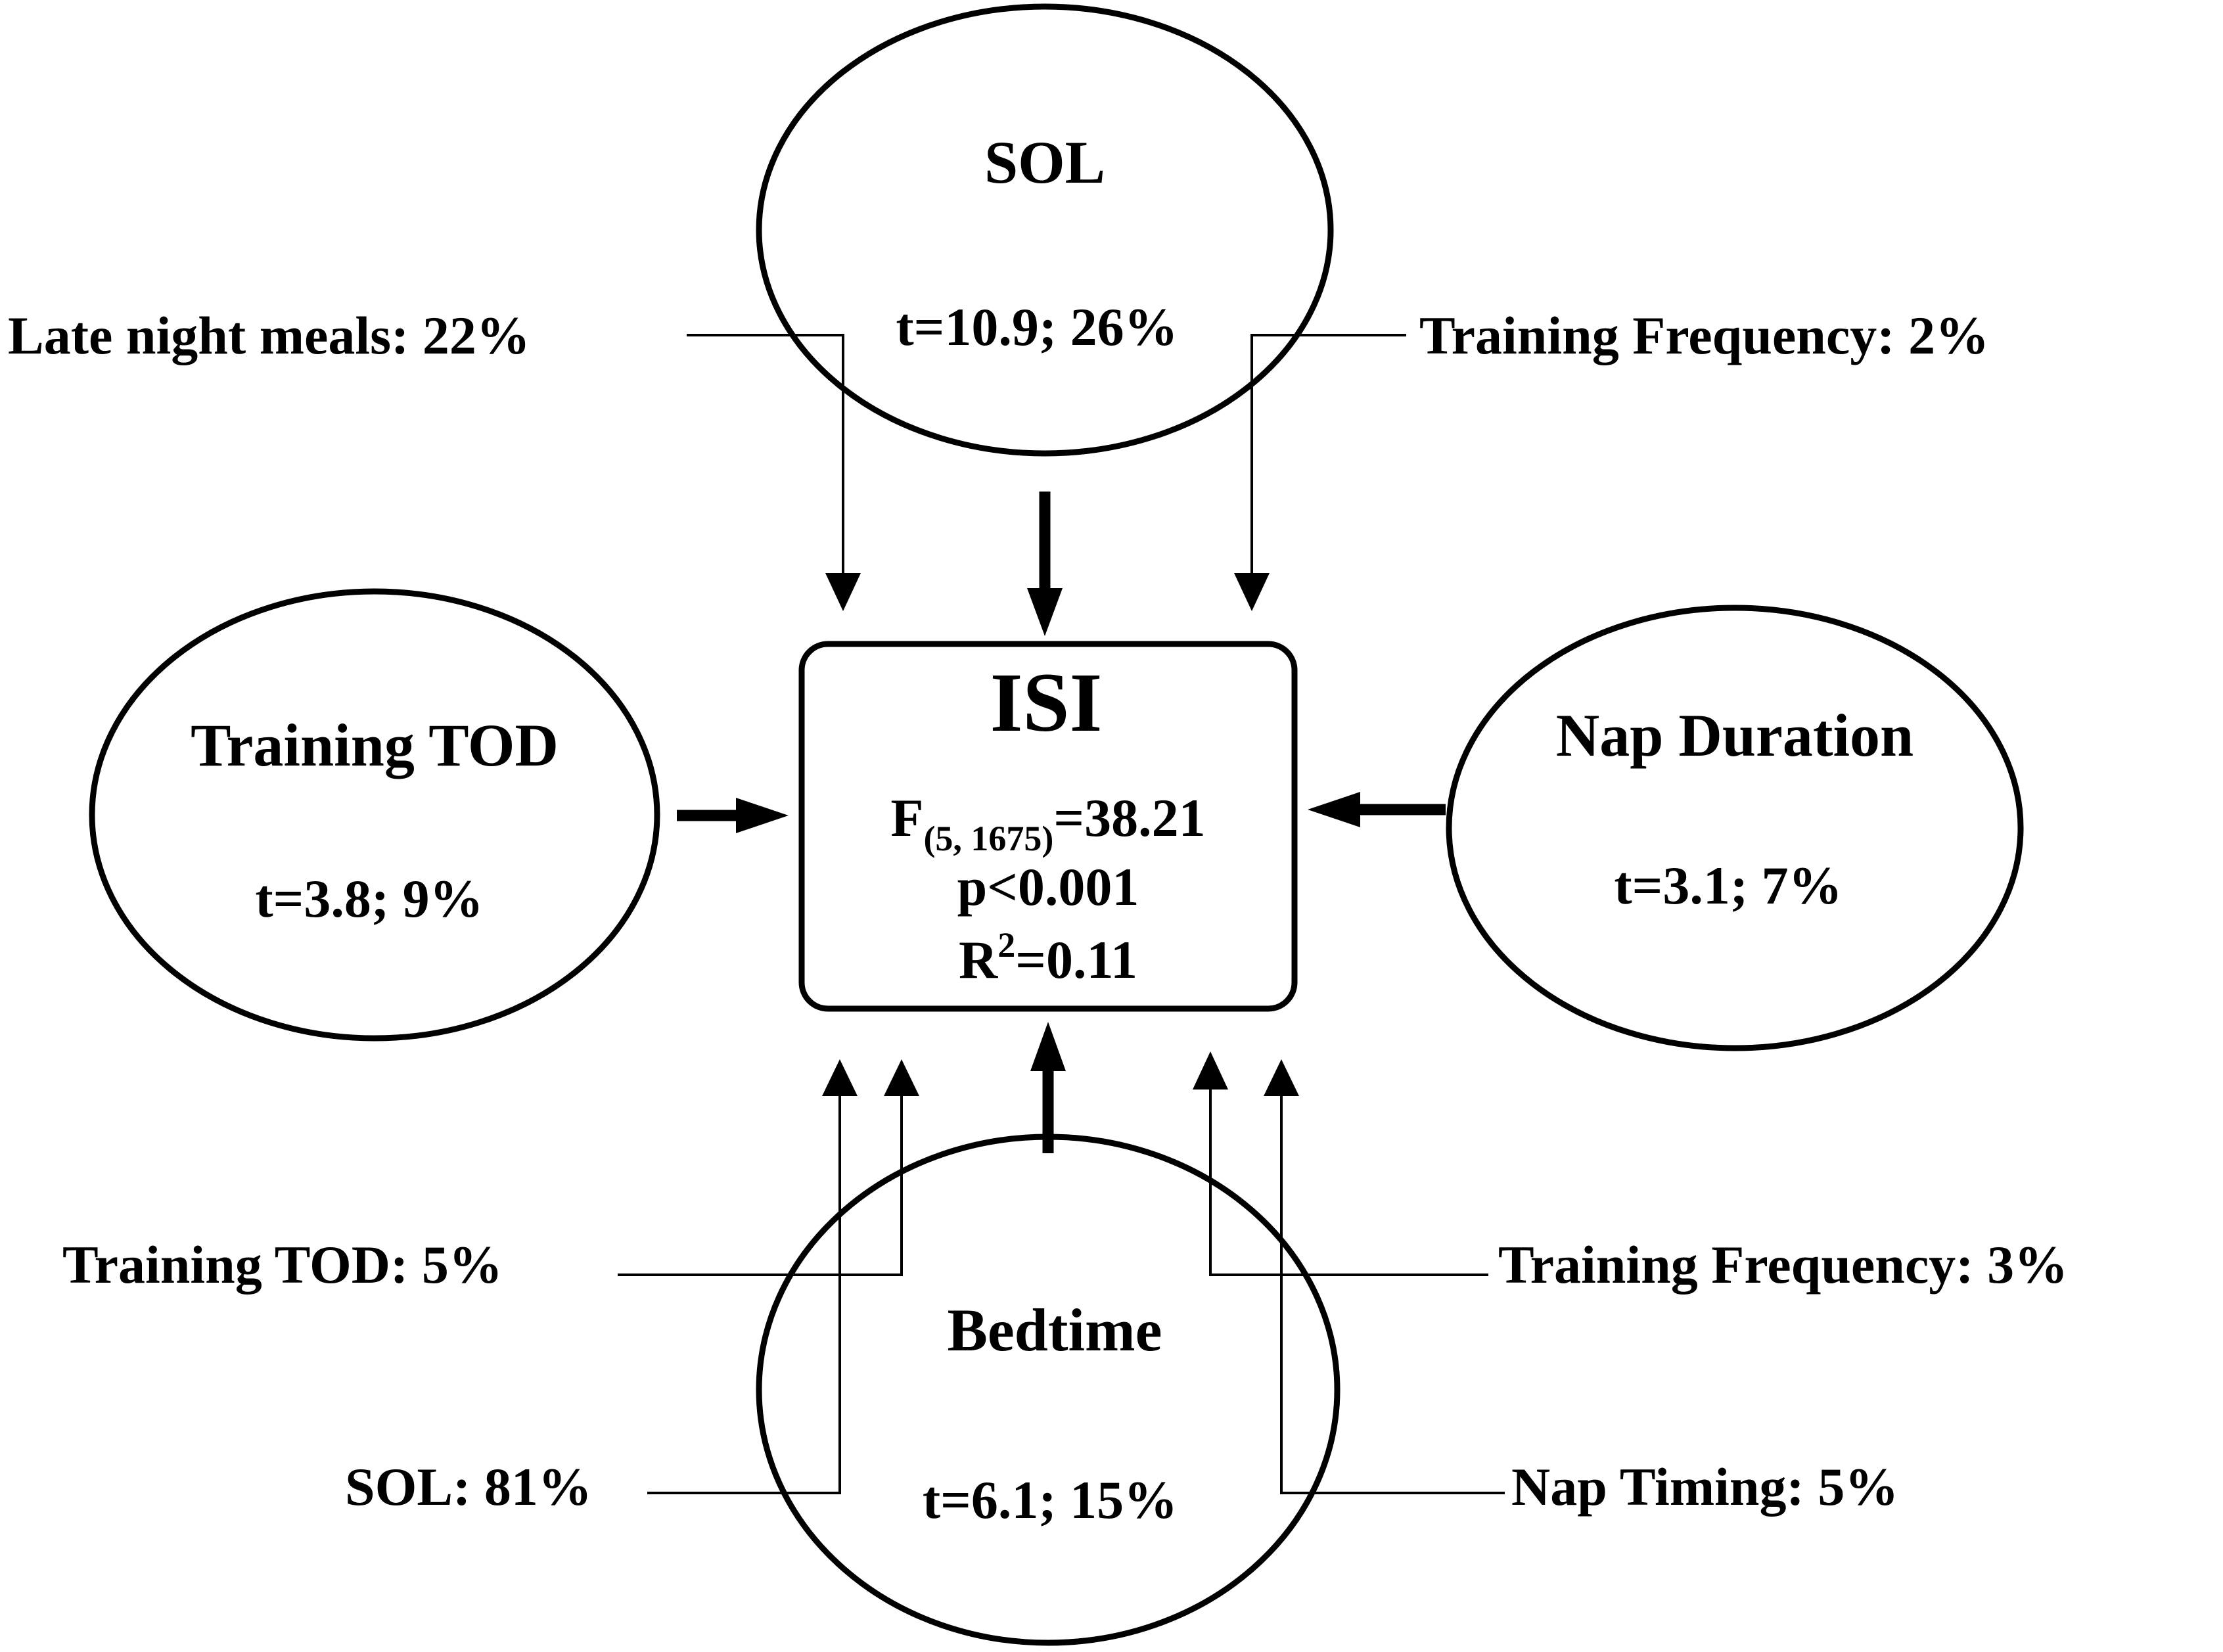 The height and width of the screenshot is (1652, 2223). Describe the element at coordinates (978, 960) in the screenshot. I see `isi-r-prefix: R` at that location.